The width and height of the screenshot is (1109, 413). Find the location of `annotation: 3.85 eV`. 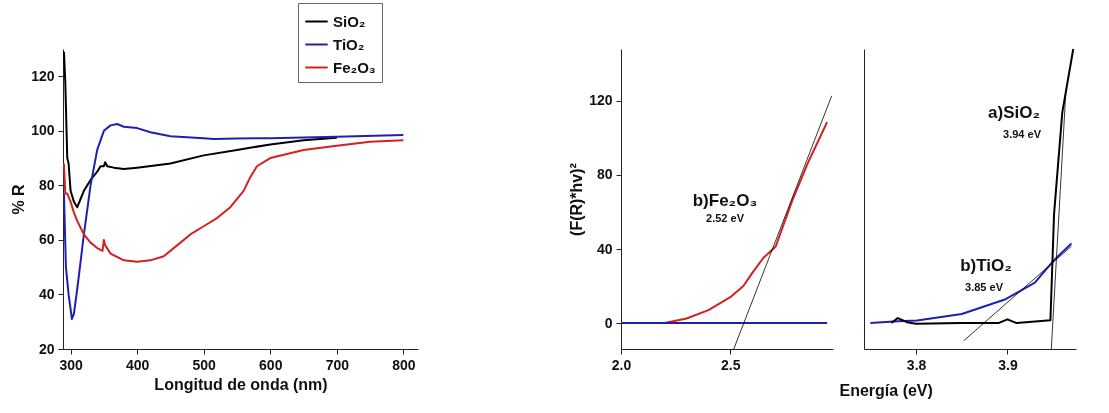

annotation: 3.85 eV is located at coordinates (984, 287).